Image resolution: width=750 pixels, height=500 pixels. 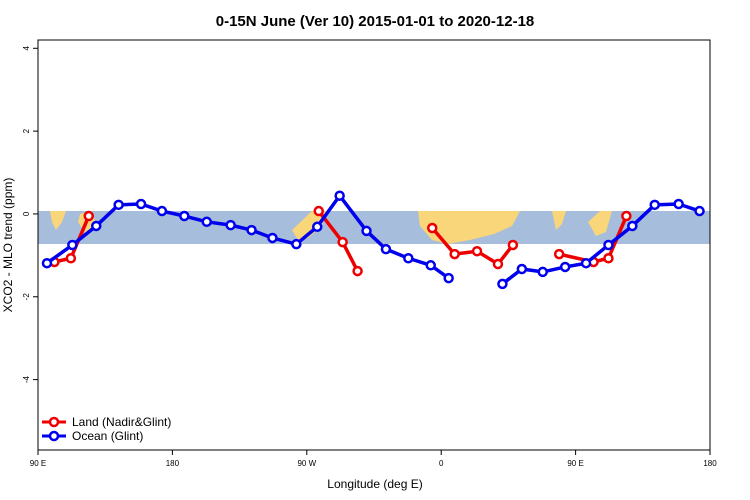 What do you see at coordinates (26, 48) in the screenshot?
I see `y-tick-label: 4` at bounding box center [26, 48].